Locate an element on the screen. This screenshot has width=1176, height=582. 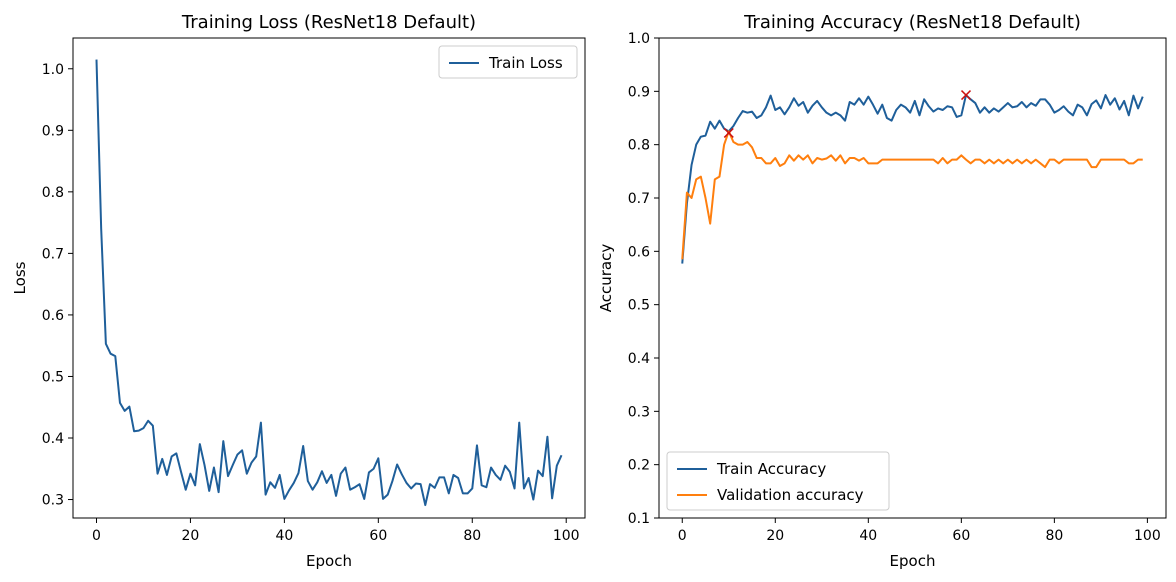
loss-chart-x-tick-label: 40 is located at coordinates (284, 536).